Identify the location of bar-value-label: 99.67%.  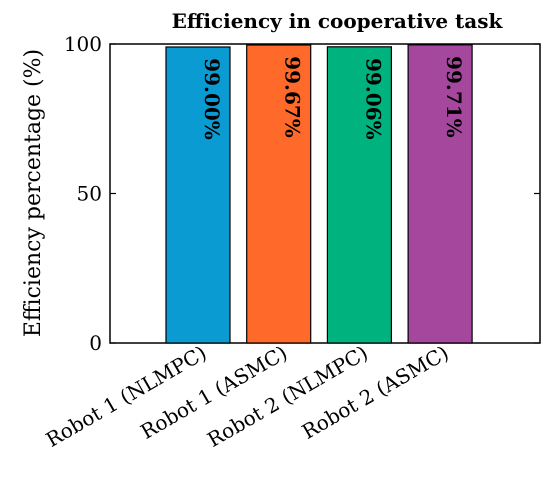
(293, 97).